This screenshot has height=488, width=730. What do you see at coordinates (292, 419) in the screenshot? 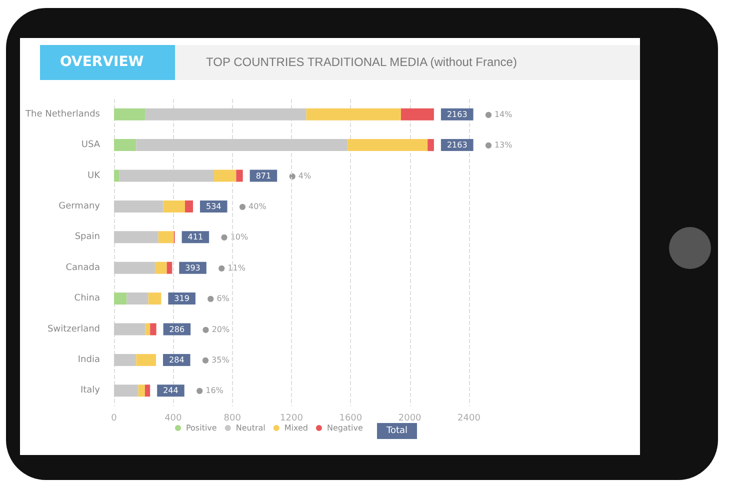
I see `x-tick-label: 1200` at bounding box center [292, 419].